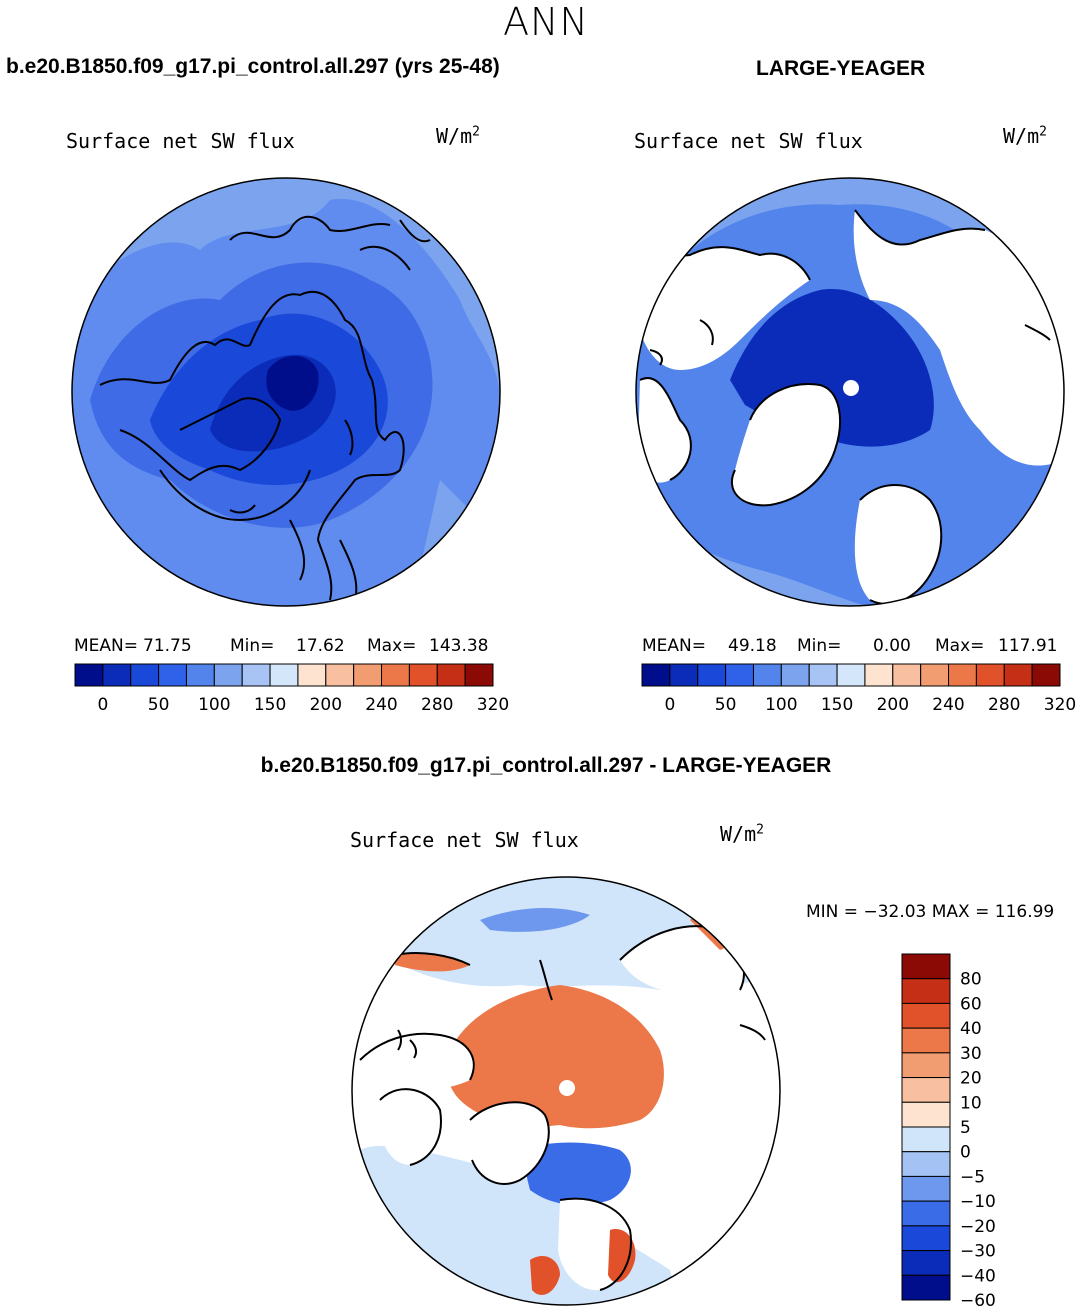 This screenshot has width=1092, height=1310. What do you see at coordinates (752, 646) in the screenshot?
I see `right-mean-value: 49.18` at bounding box center [752, 646].